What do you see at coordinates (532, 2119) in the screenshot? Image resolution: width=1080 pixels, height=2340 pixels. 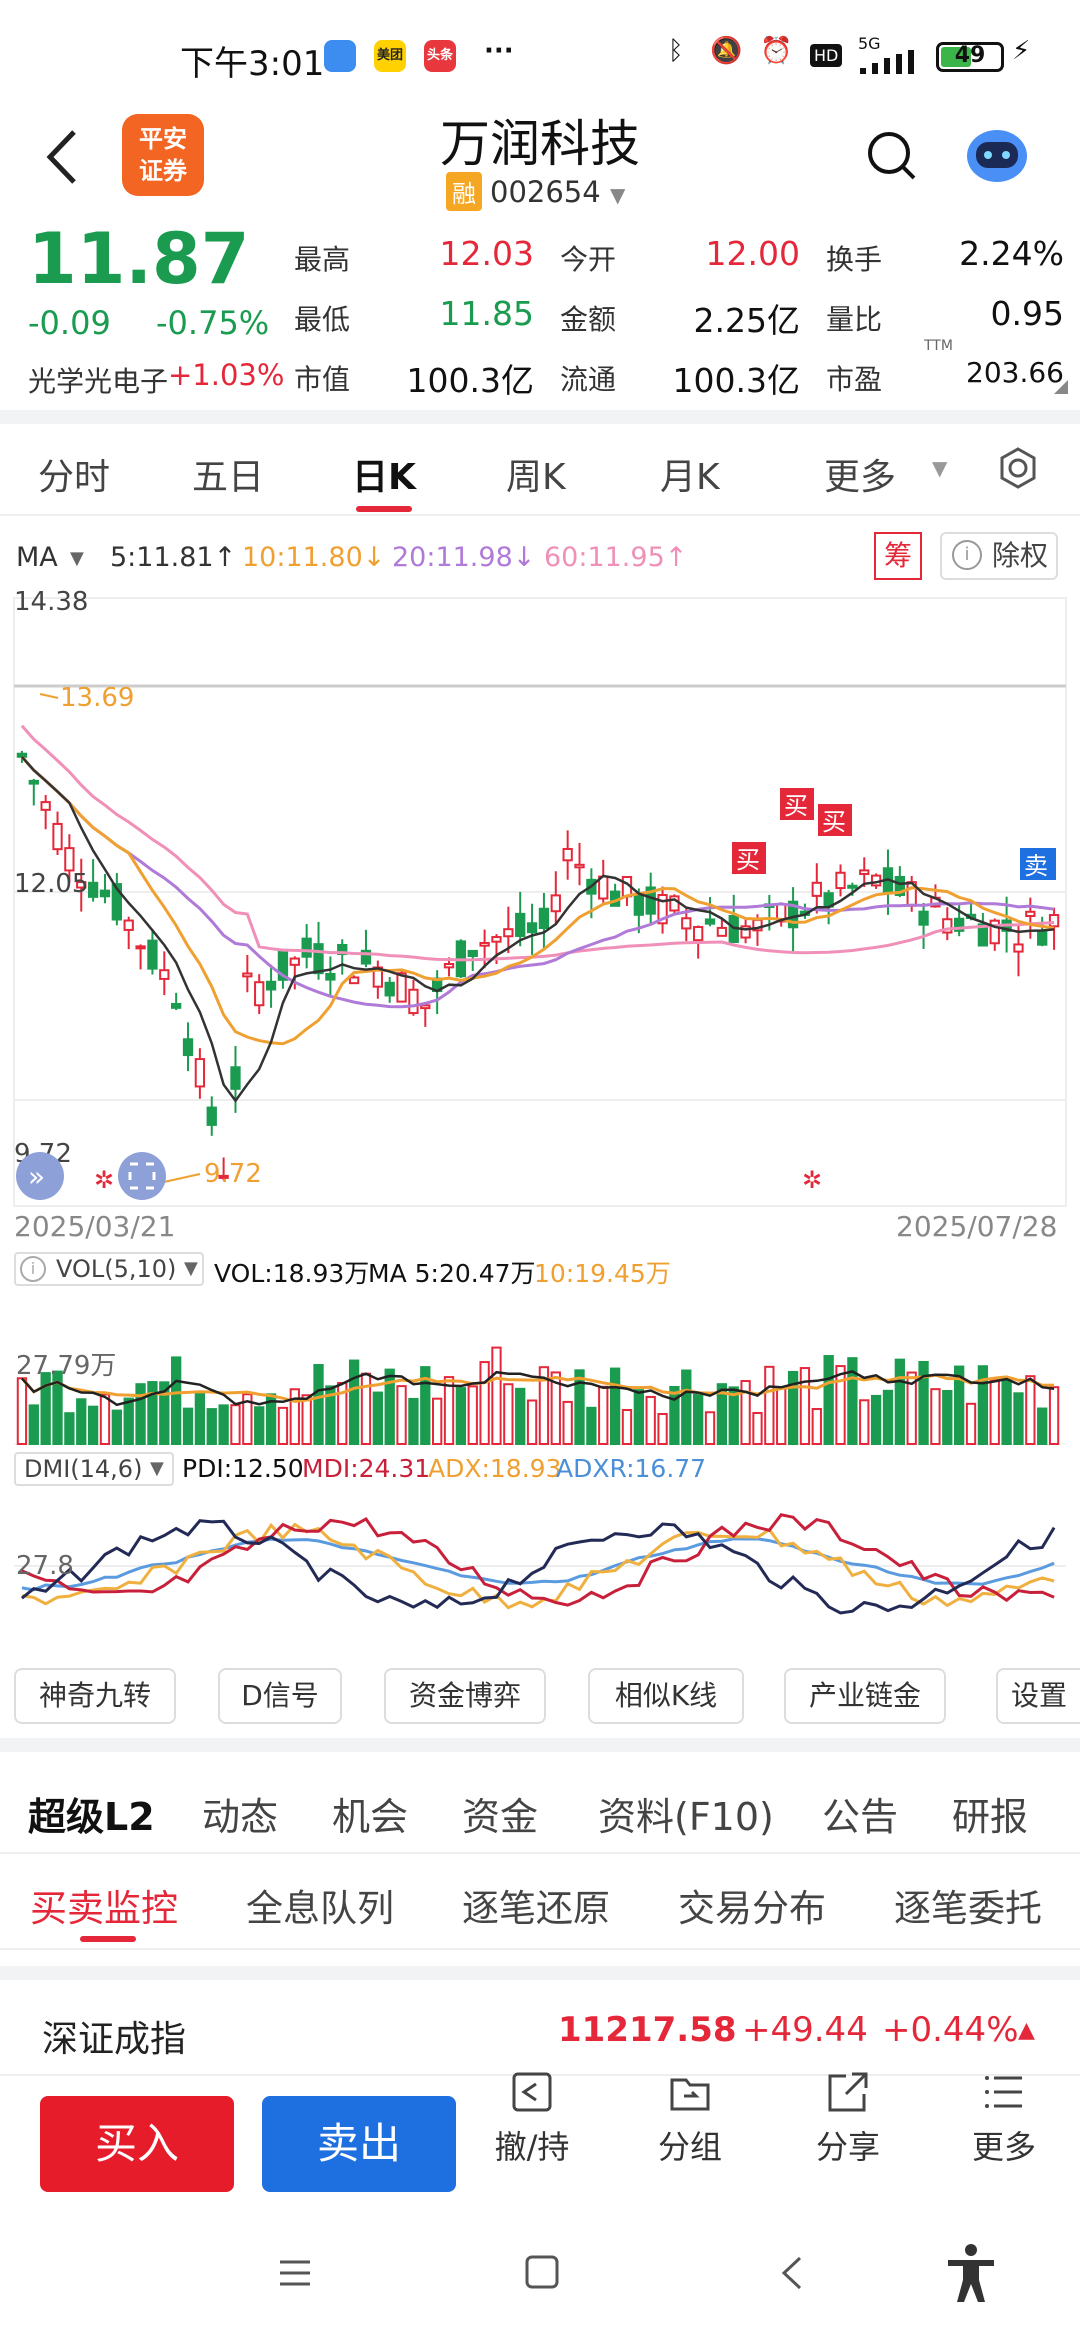 I see `cancel-hold-action: 撤/持` at bounding box center [532, 2119].